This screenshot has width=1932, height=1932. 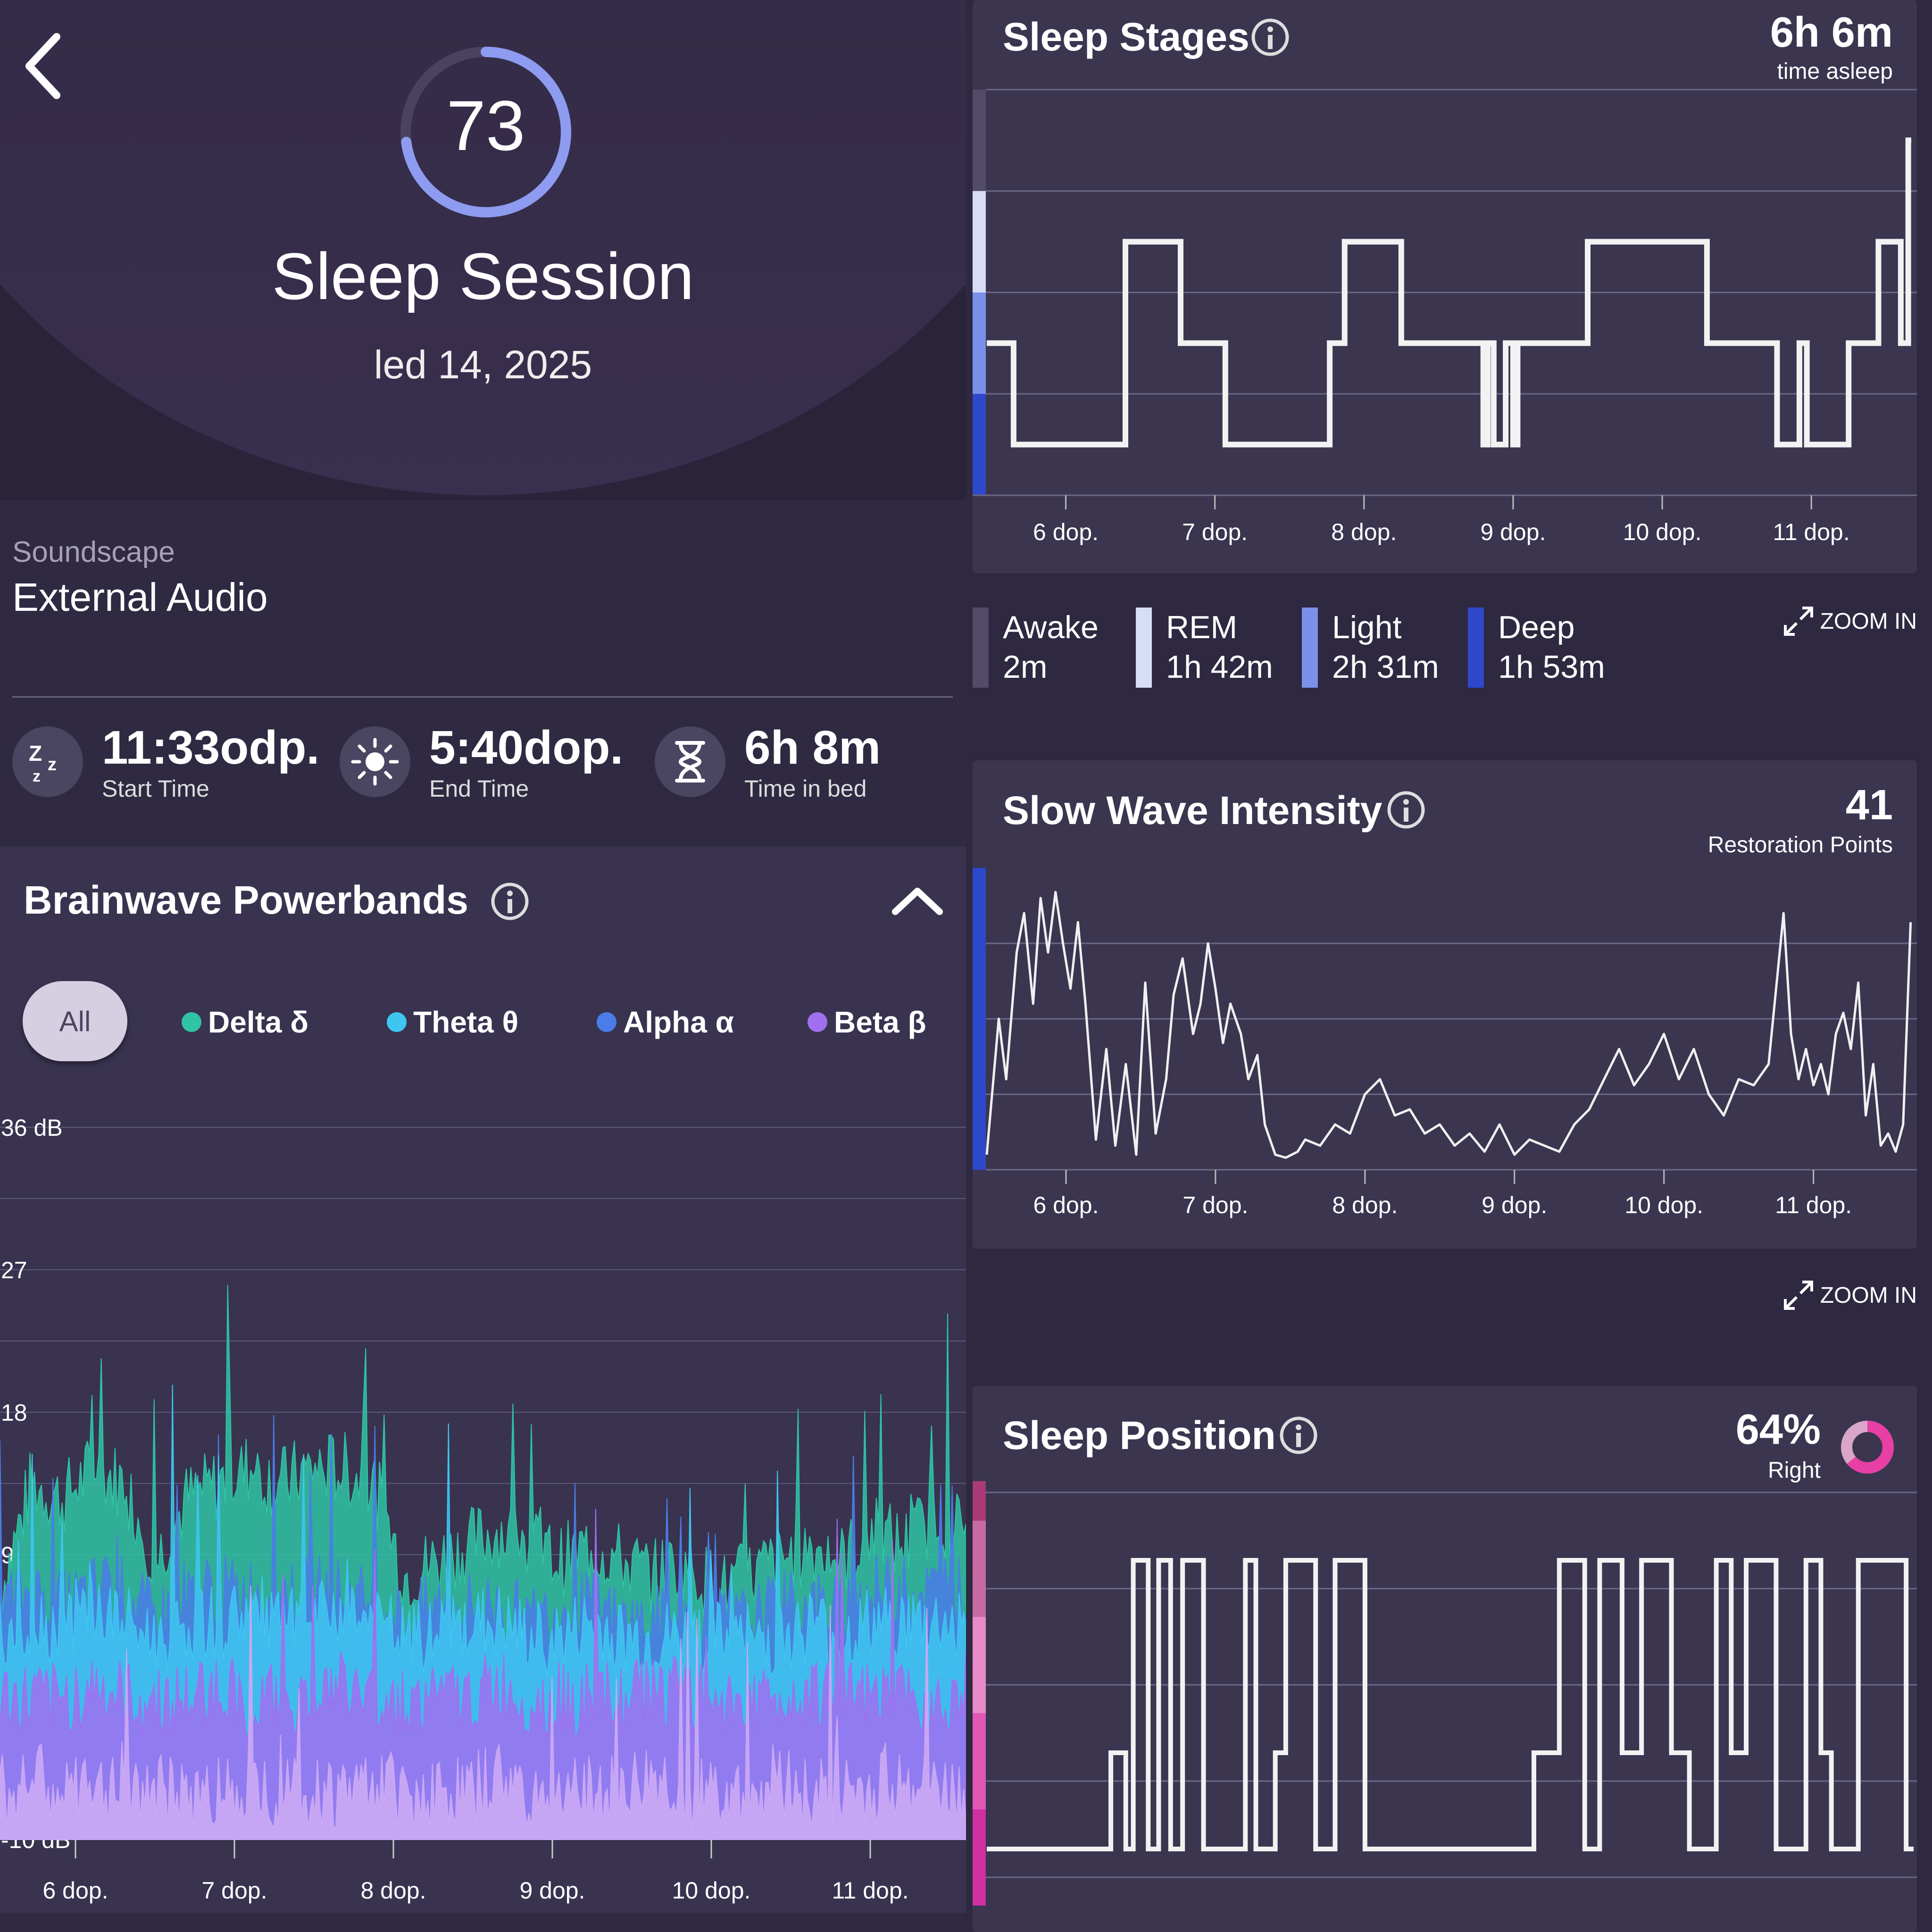 I want to click on legend-deep: Deep 1h 53m, so click(x=1551, y=648).